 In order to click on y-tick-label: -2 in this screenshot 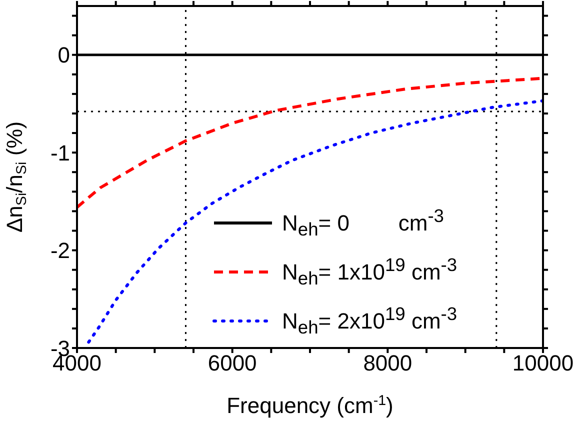, I will do `click(60, 251)`.